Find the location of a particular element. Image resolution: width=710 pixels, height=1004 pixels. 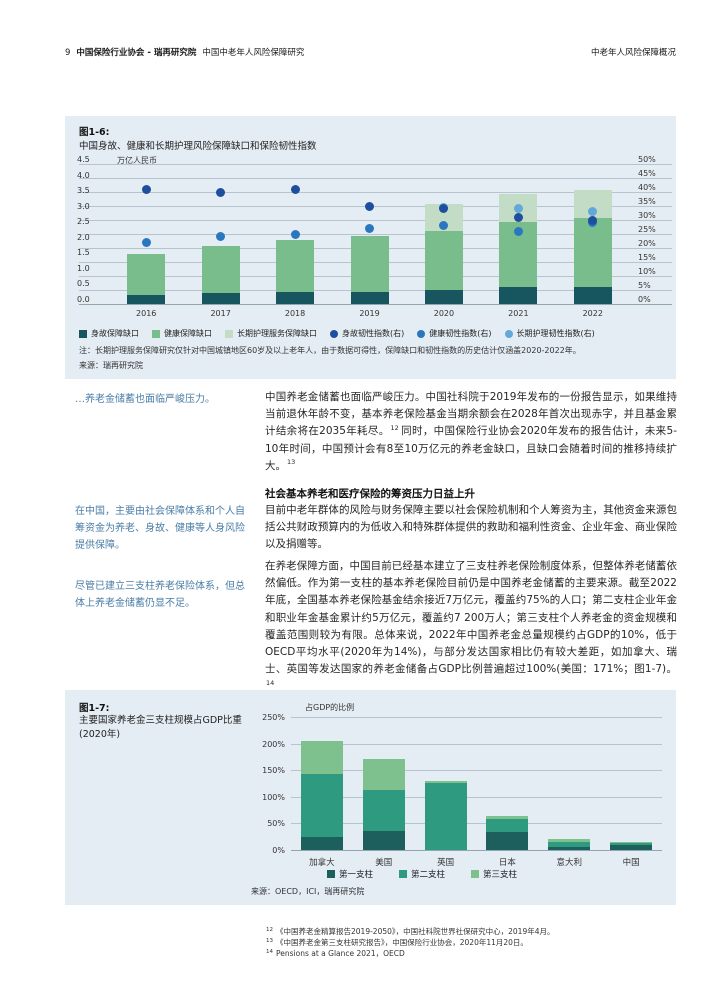

legend-label: 健康韧性指数(右) is located at coordinates (460, 333).